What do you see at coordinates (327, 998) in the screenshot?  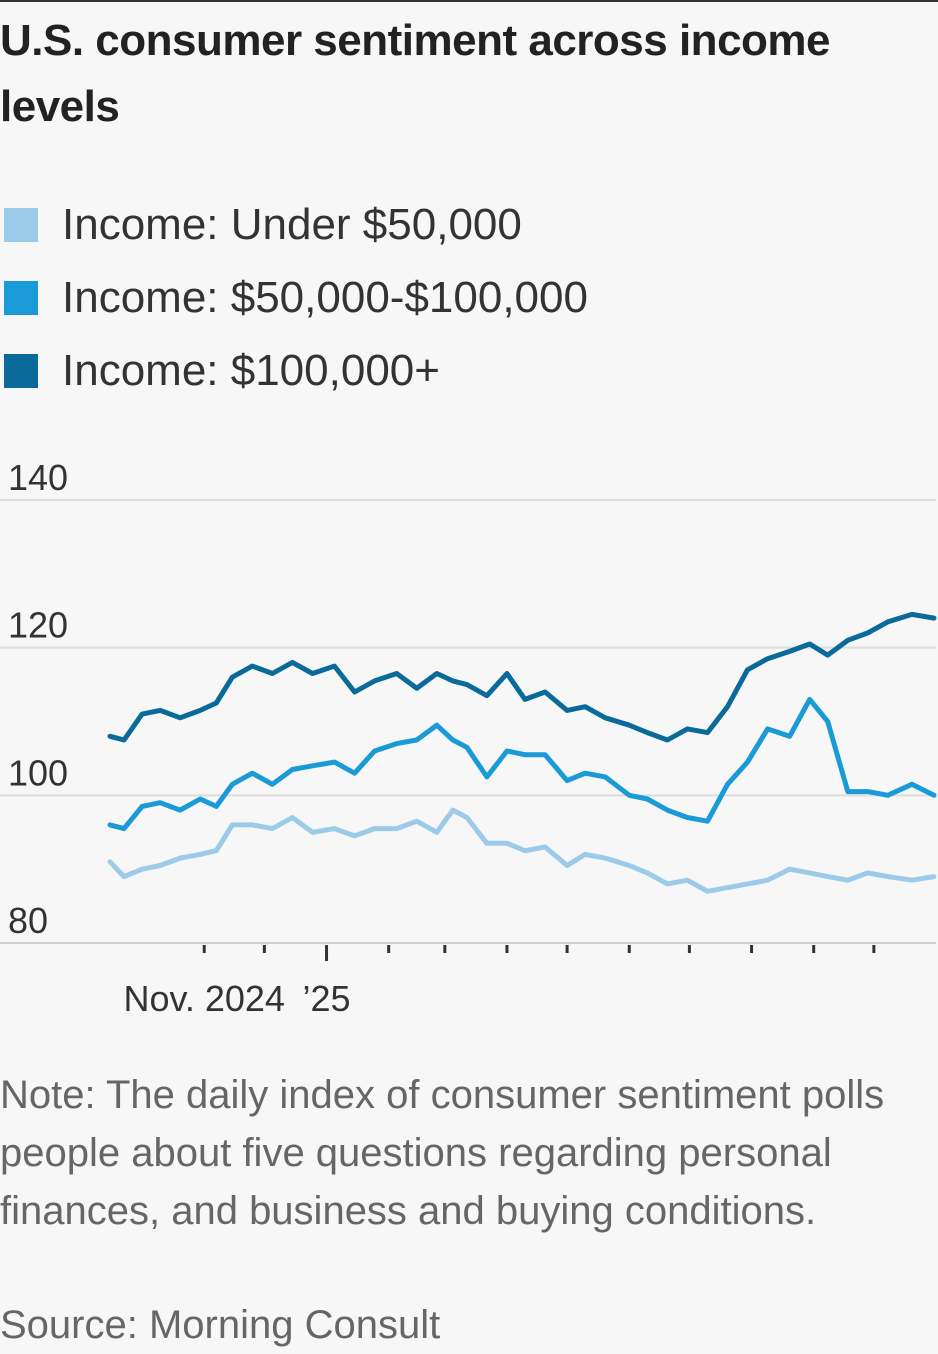 I see `x-tick-label-1: ’25` at bounding box center [327, 998].